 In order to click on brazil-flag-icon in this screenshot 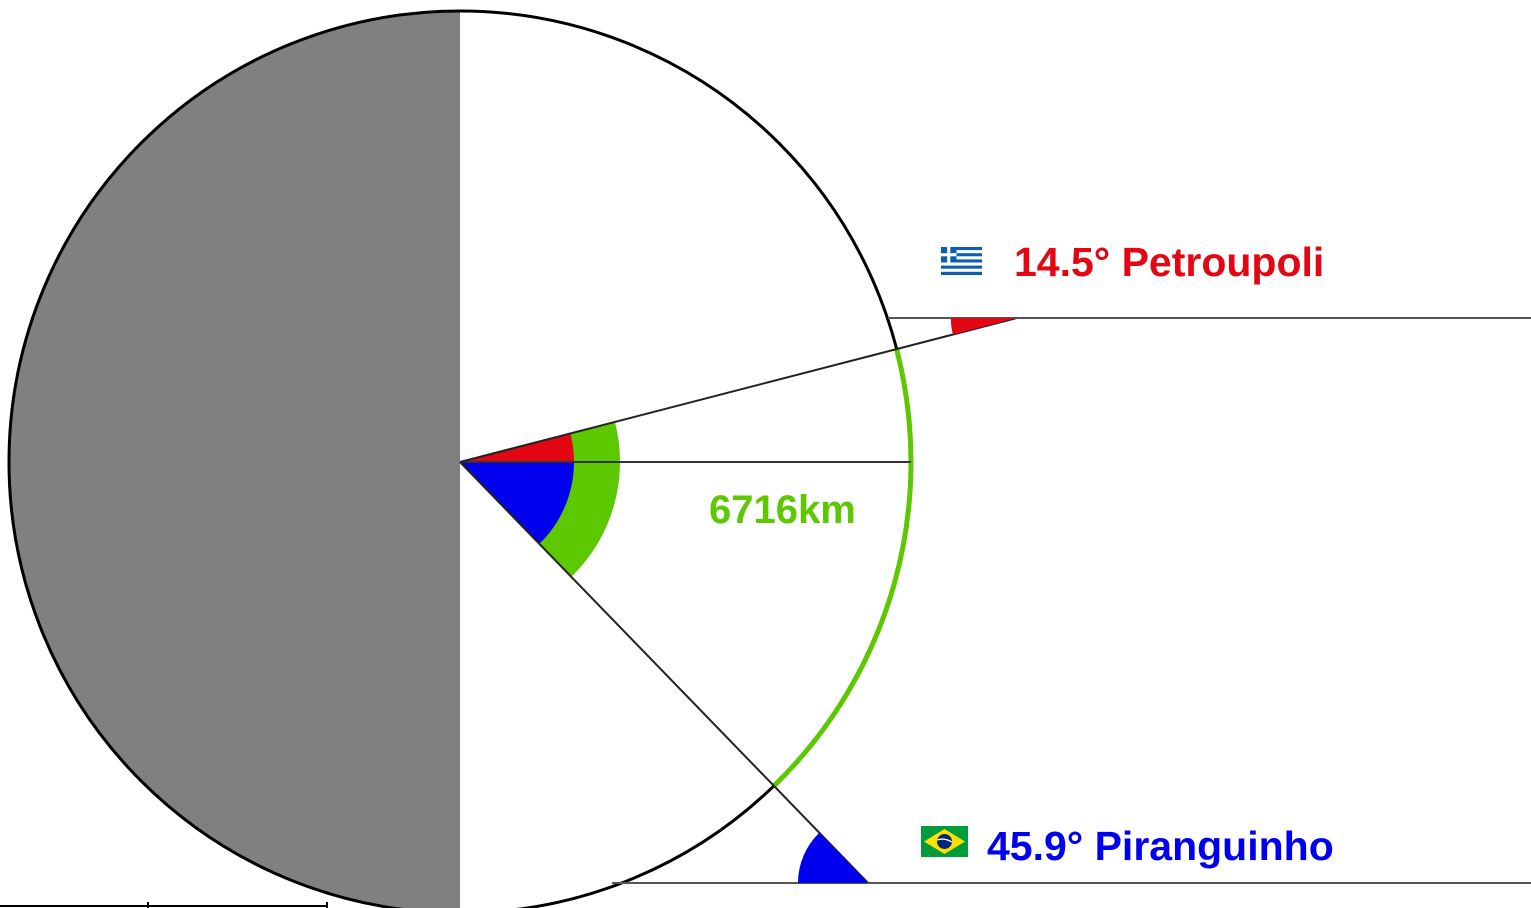, I will do `click(944, 841)`.